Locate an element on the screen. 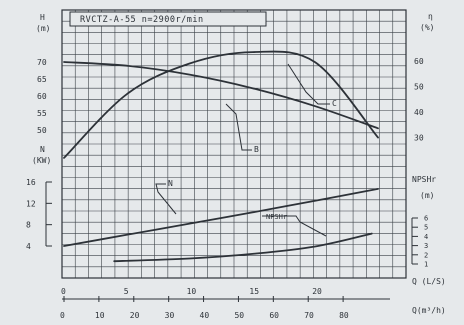 The image size is (464, 325). head-tick-label: 65 is located at coordinates (42, 79).